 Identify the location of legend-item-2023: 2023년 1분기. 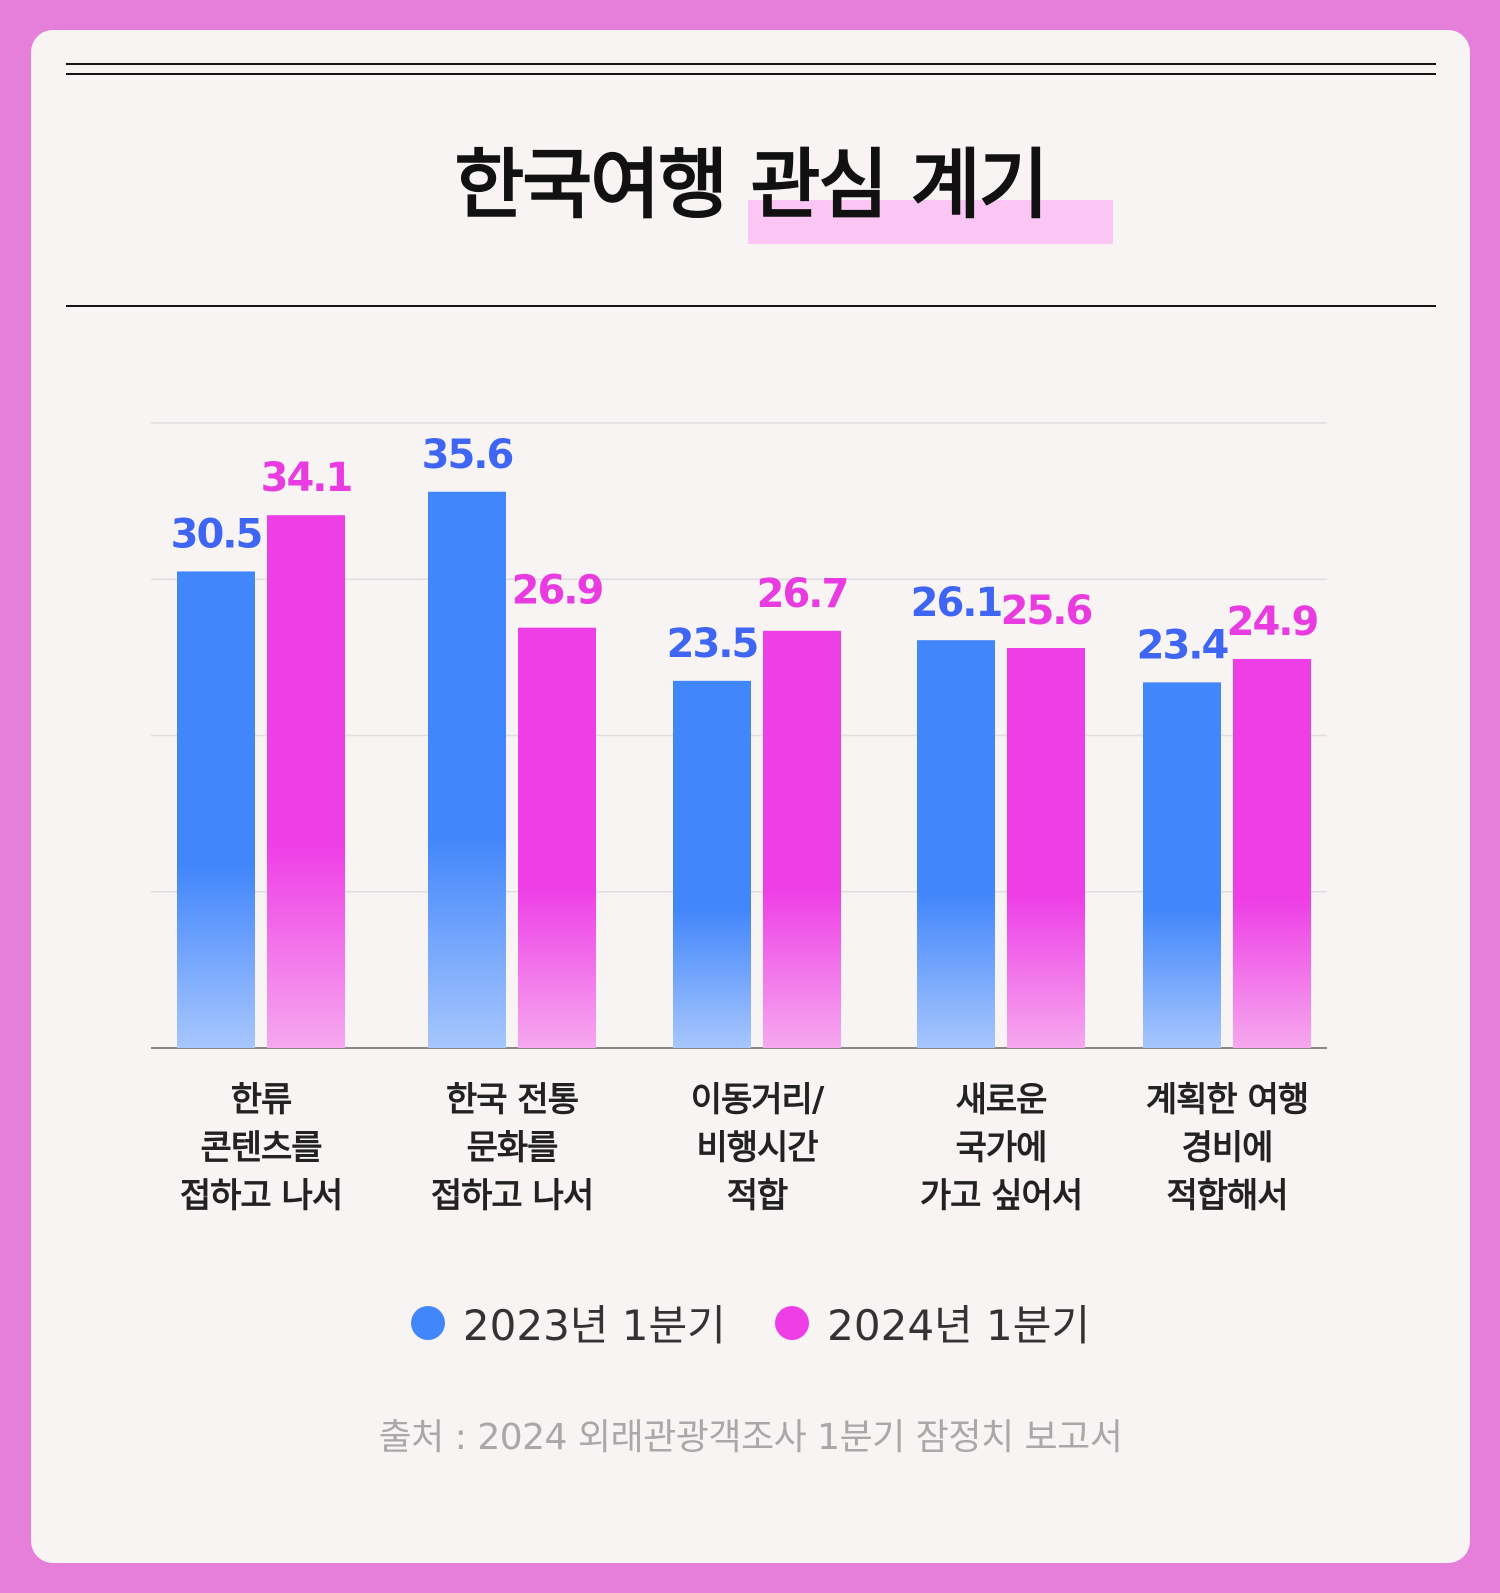
(568, 1322).